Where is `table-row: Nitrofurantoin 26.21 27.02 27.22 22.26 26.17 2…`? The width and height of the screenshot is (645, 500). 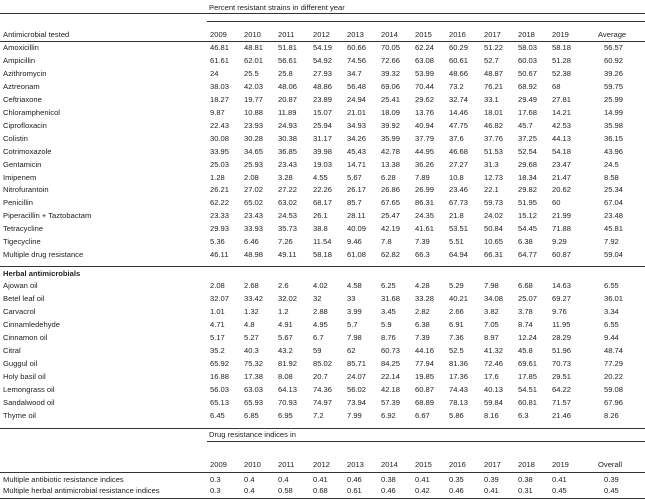
table-row: Nitrofurantoin 26.21 27.02 27.22 22.26 26.17 2… is located at coordinates (322, 192).